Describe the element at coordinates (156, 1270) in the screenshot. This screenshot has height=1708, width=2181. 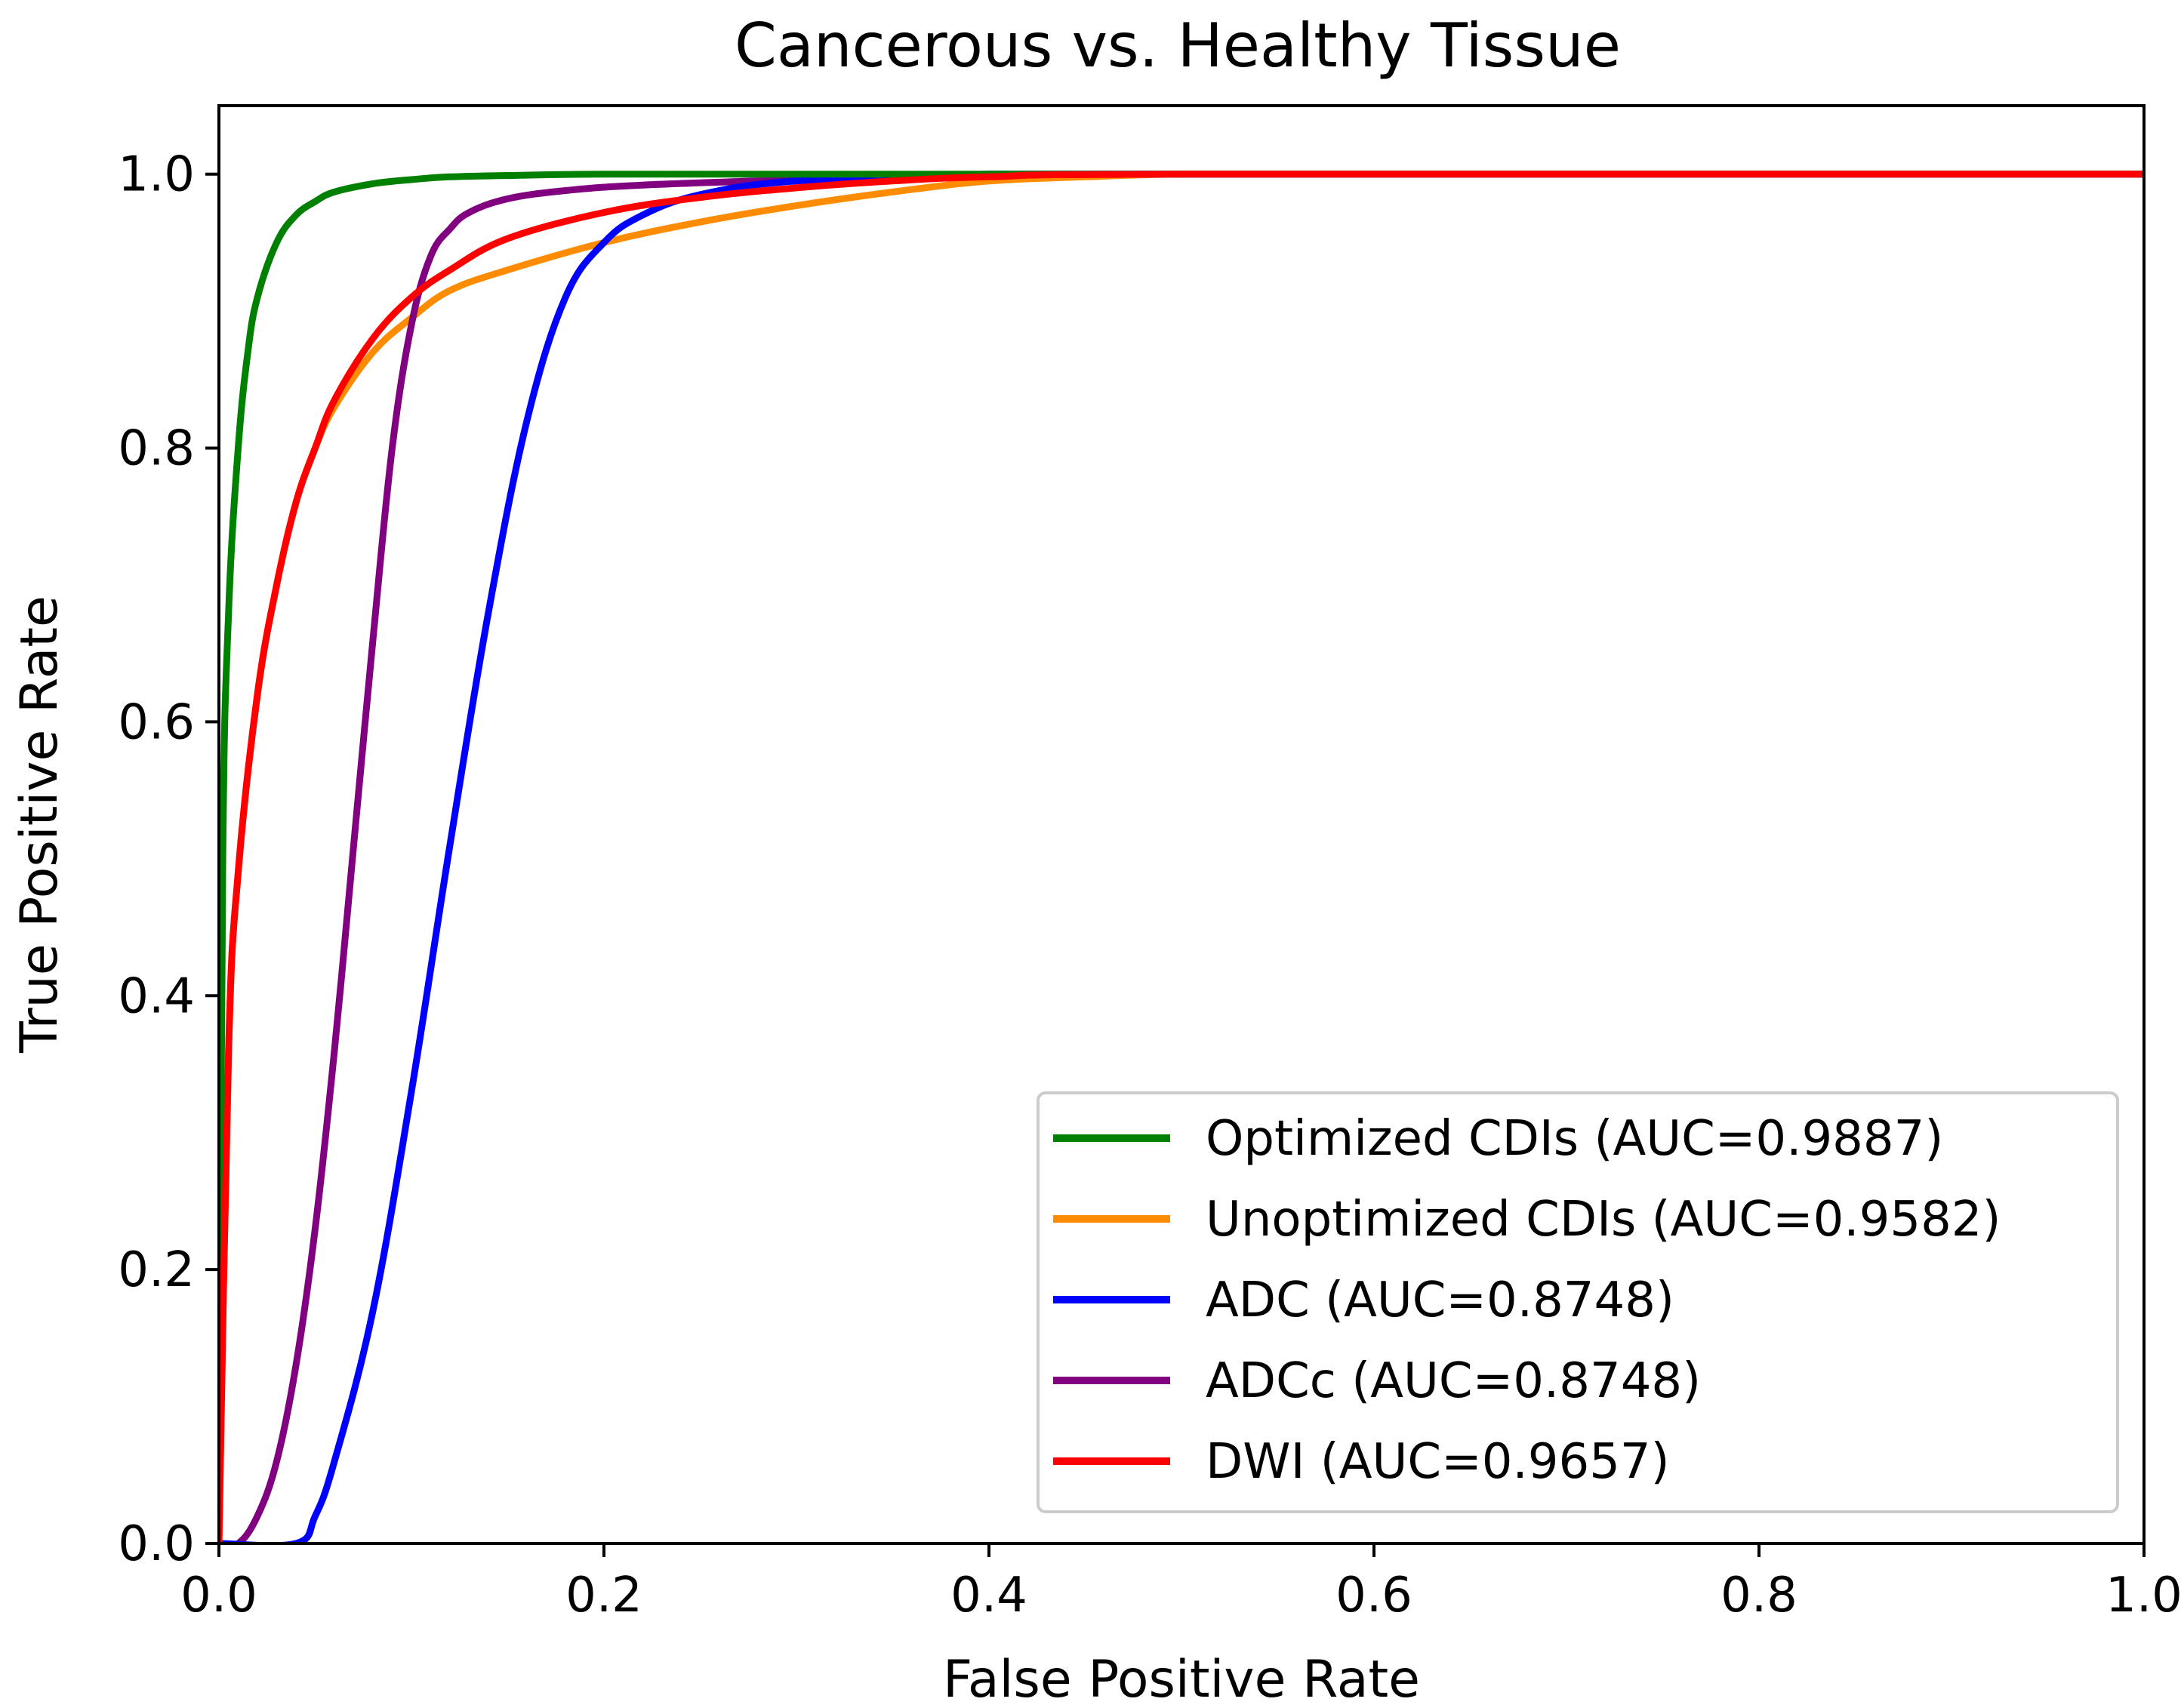
I see `y-tick-label: 0.2` at that location.